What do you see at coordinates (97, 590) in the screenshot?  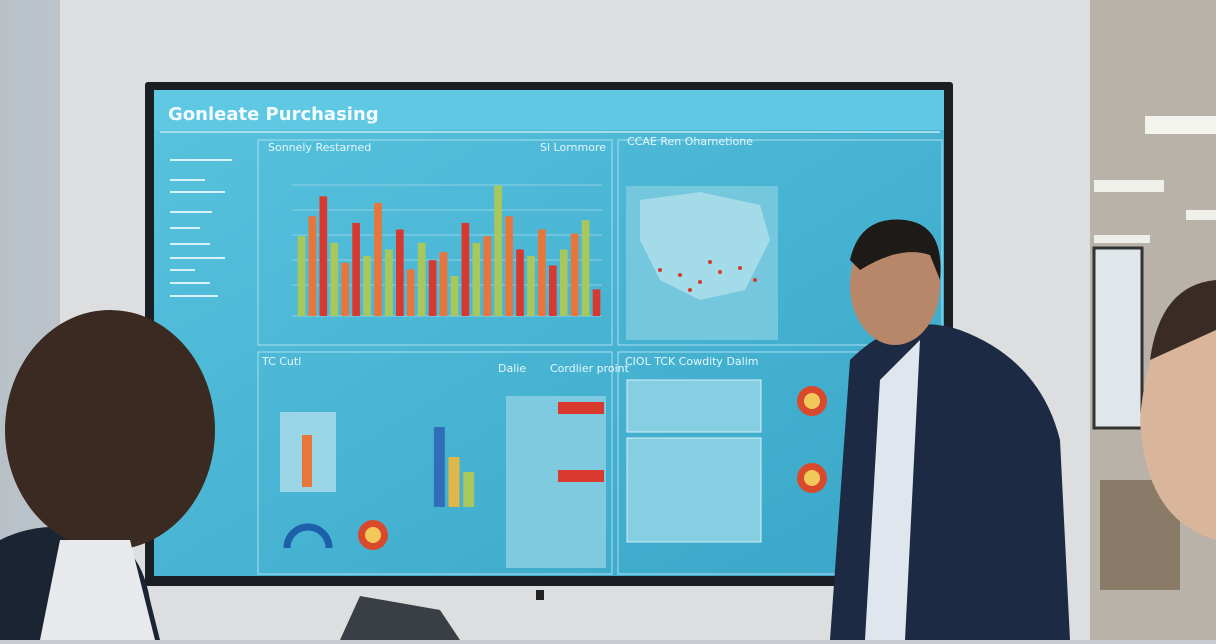 I see `collar` at bounding box center [97, 590].